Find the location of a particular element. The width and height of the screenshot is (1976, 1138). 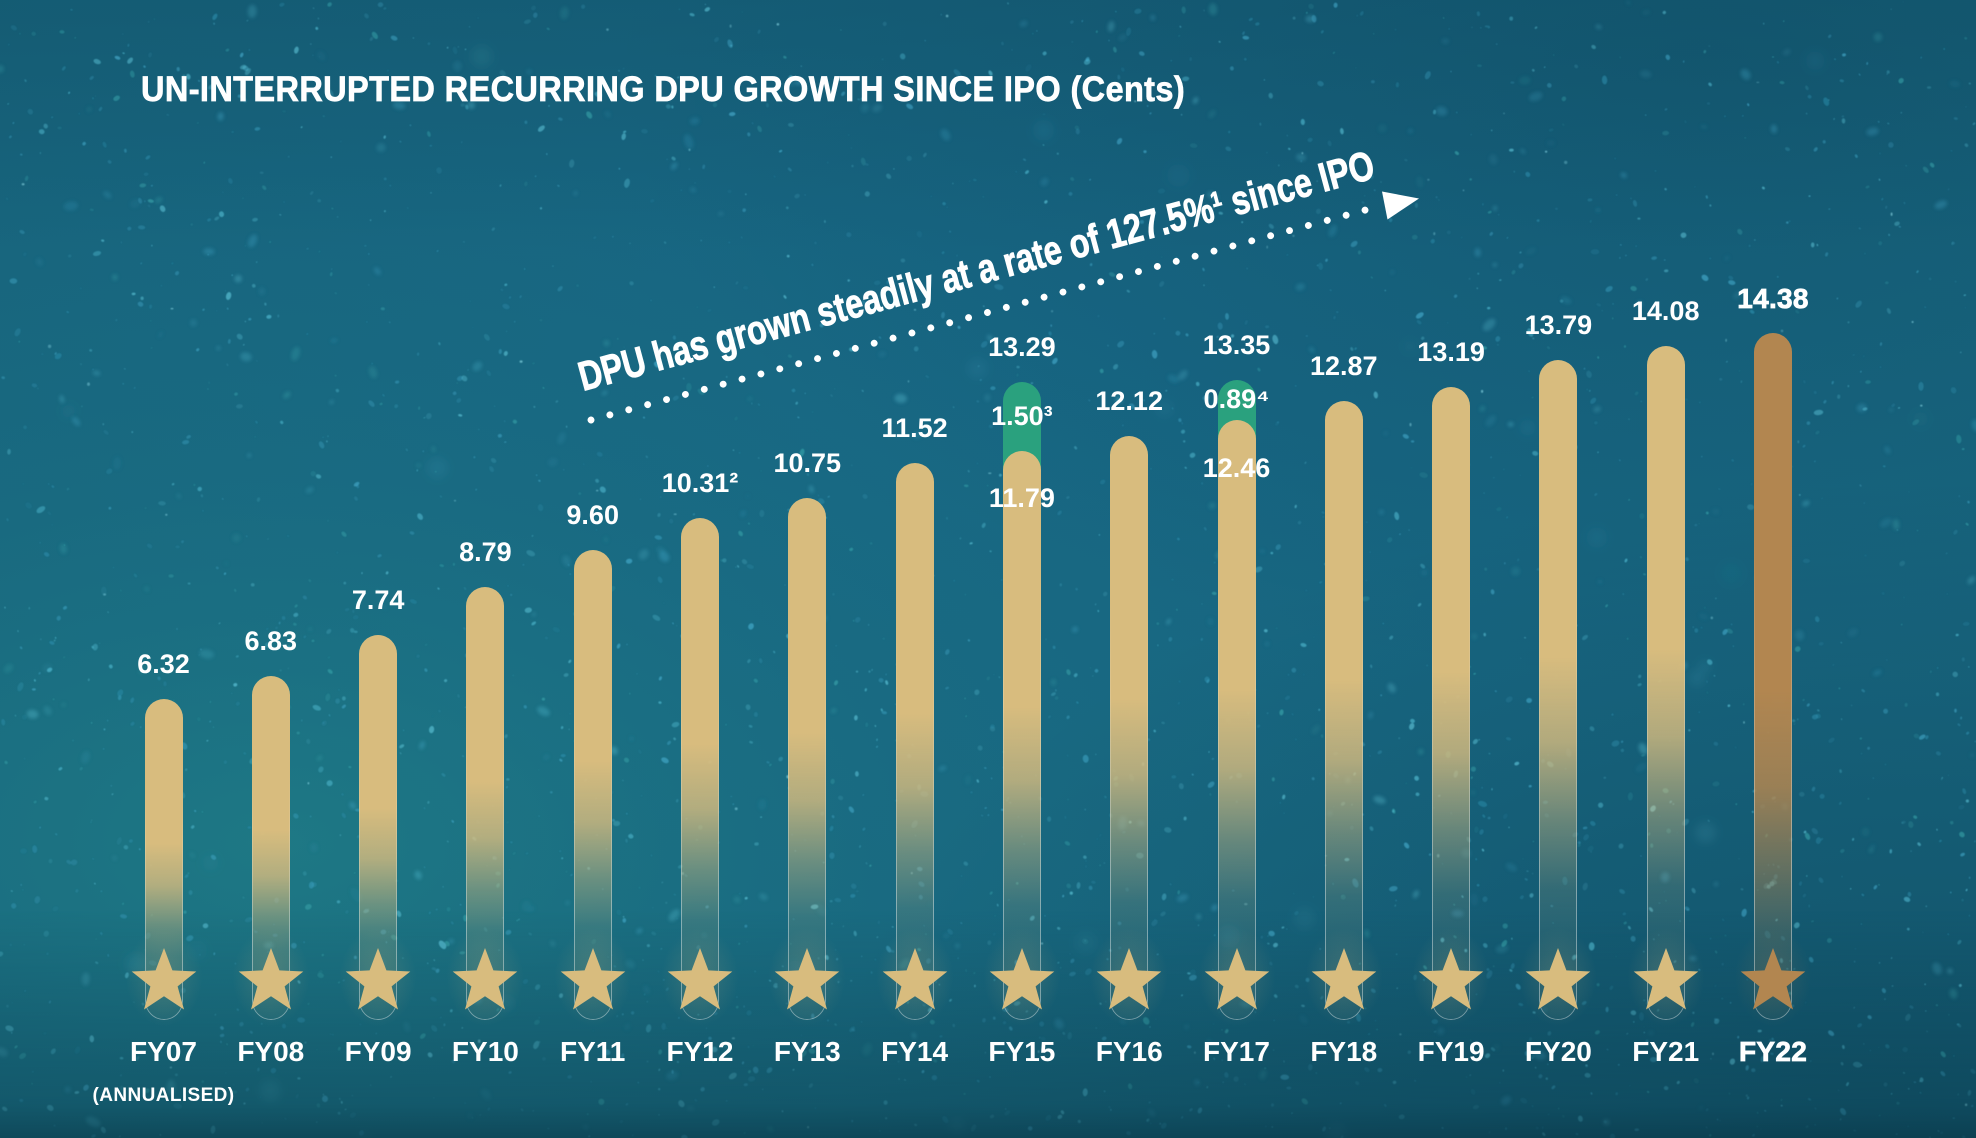

value-label-FY18: 12.87 is located at coordinates (1344, 366).